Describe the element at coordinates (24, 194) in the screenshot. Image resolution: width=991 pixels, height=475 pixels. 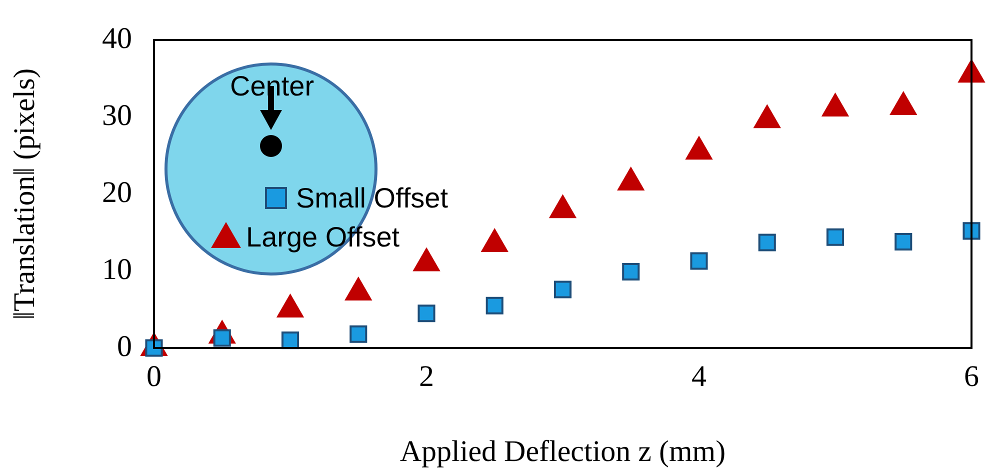
I see `y-axis-title: ‖Translation‖ (pixels)` at that location.